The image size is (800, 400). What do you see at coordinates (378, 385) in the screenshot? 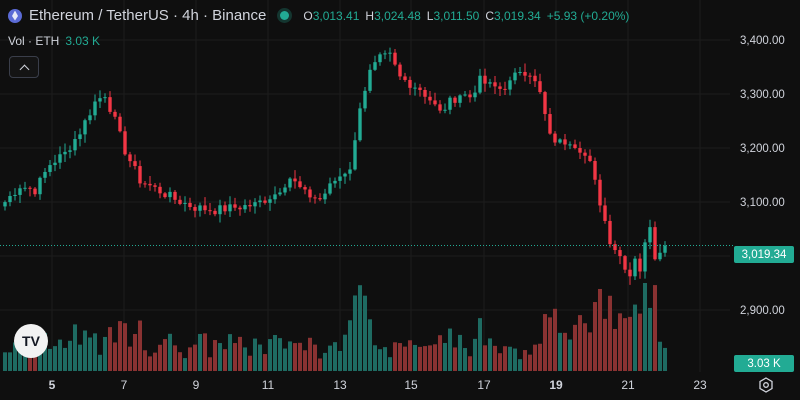
I see `time-axis: 5 7 9 11 13 15 17 19 21 23` at bounding box center [378, 385].